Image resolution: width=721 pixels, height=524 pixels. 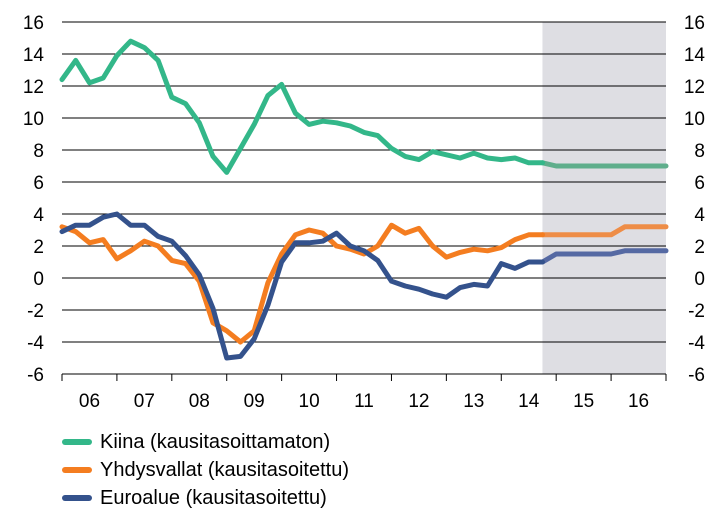 I want to click on y-tick-label-right: 16, so click(x=694, y=23).